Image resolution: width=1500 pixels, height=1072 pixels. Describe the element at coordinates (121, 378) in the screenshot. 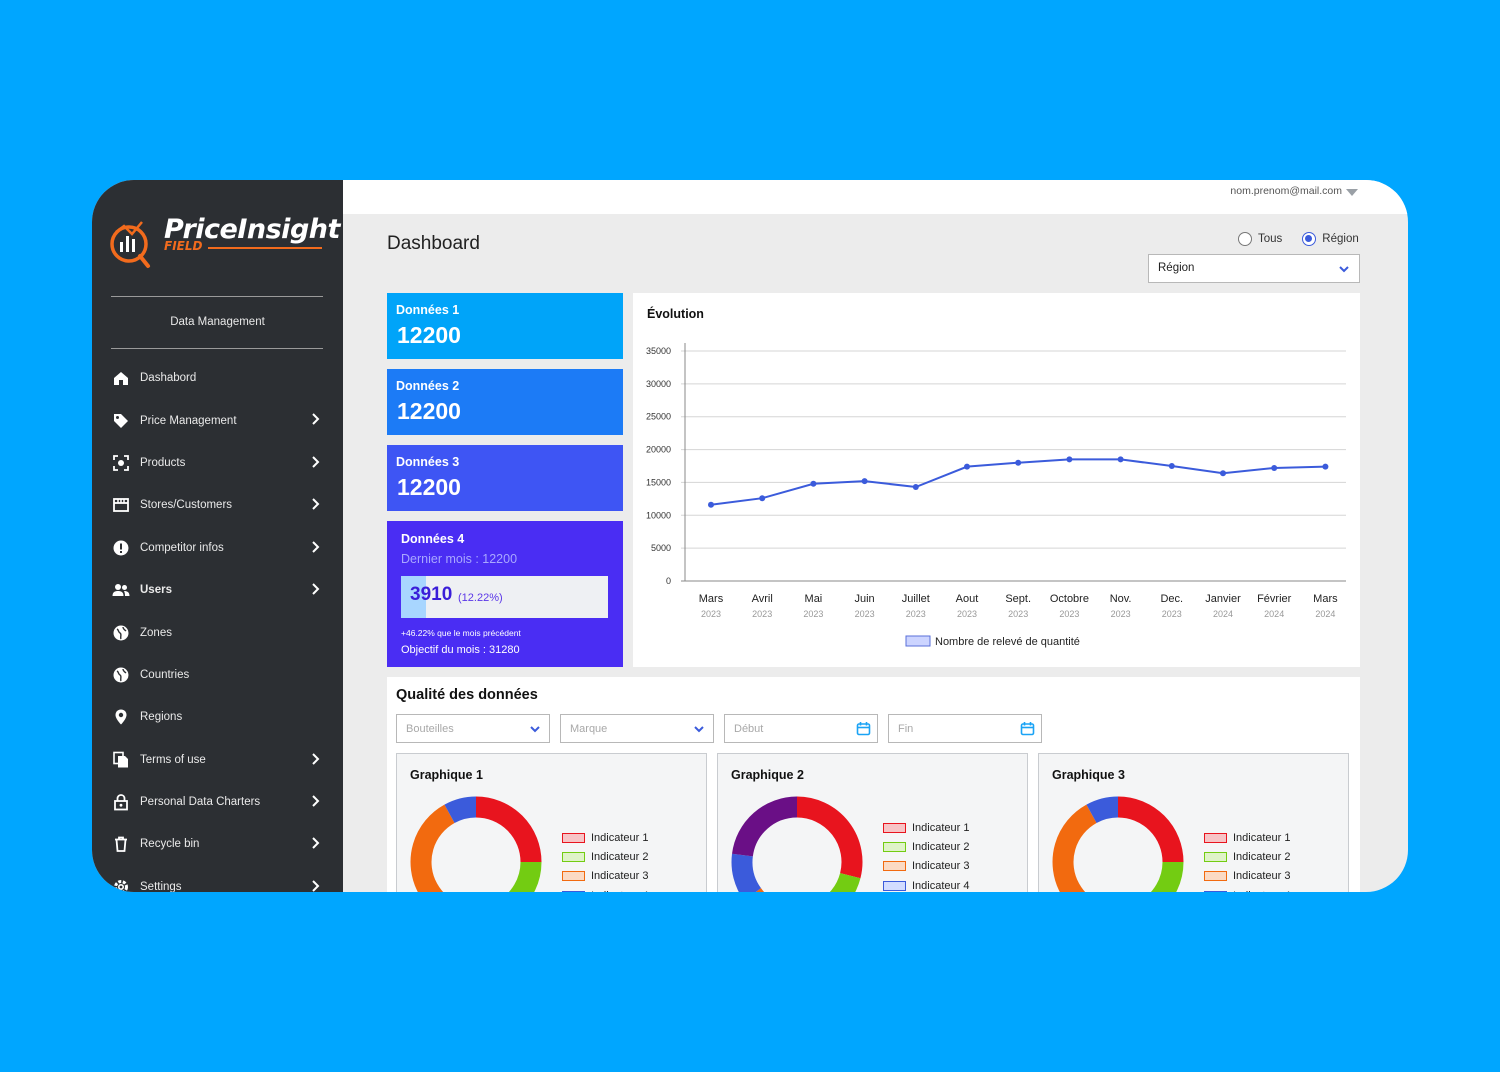

I see `home-icon` at that location.